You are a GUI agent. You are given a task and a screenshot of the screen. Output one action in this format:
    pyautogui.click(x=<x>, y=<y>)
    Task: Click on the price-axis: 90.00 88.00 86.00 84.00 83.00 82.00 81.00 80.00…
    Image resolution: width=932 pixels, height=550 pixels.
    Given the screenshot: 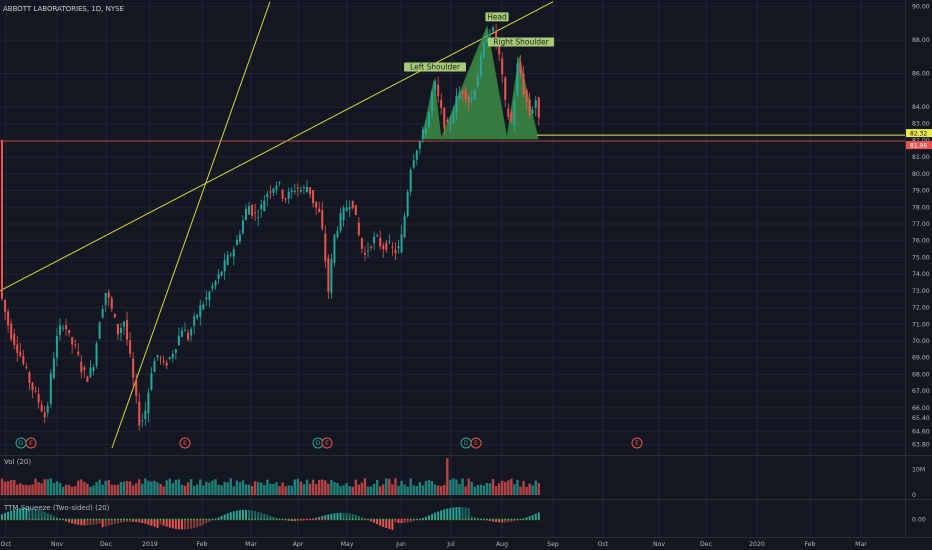 What is the action you would take?
    pyautogui.click(x=919, y=226)
    